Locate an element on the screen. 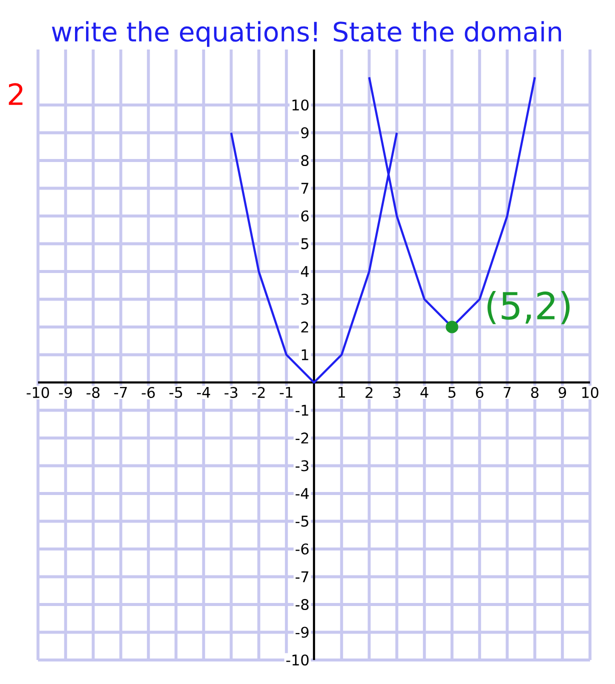  x-tick-label: -5 is located at coordinates (175, 392).